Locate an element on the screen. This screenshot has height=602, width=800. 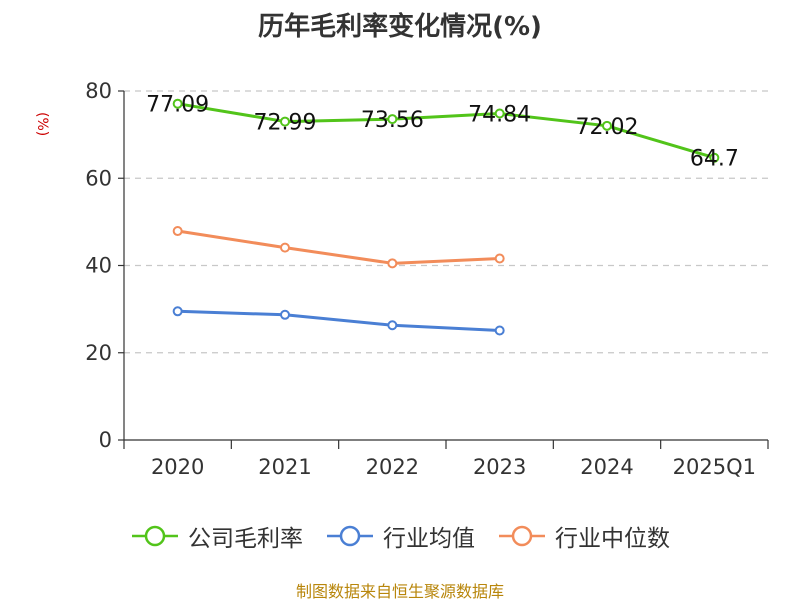
legend-item-industry-median: 行业中位数 is located at coordinates (583, 536).